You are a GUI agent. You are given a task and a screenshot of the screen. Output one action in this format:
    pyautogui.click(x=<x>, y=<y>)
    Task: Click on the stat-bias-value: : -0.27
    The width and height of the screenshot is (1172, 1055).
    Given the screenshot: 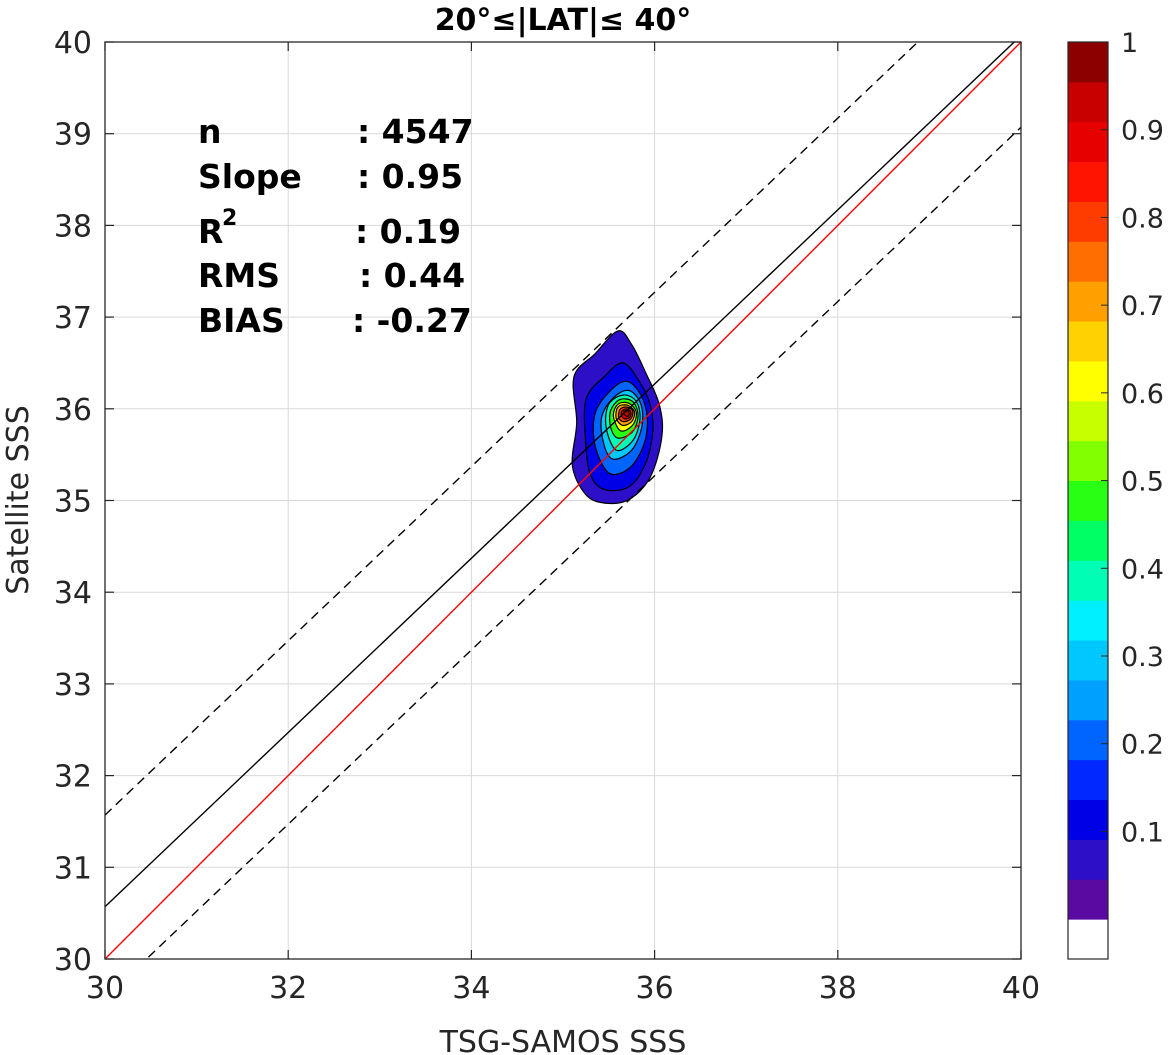 What is the action you would take?
    pyautogui.click(x=412, y=320)
    